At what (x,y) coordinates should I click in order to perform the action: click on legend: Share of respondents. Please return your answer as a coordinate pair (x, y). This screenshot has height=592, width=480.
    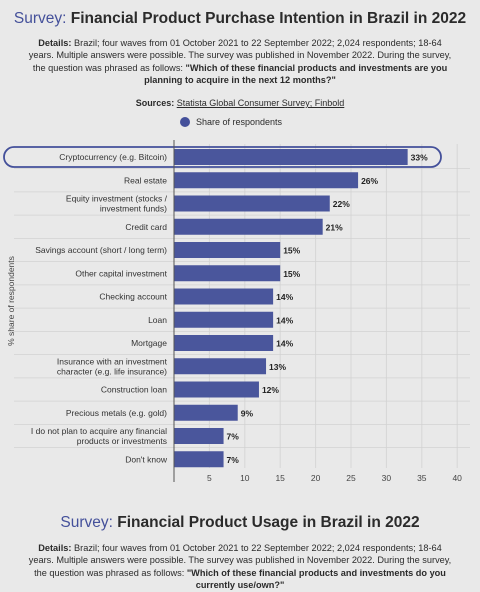
    Looking at the image, I should click on (231, 122).